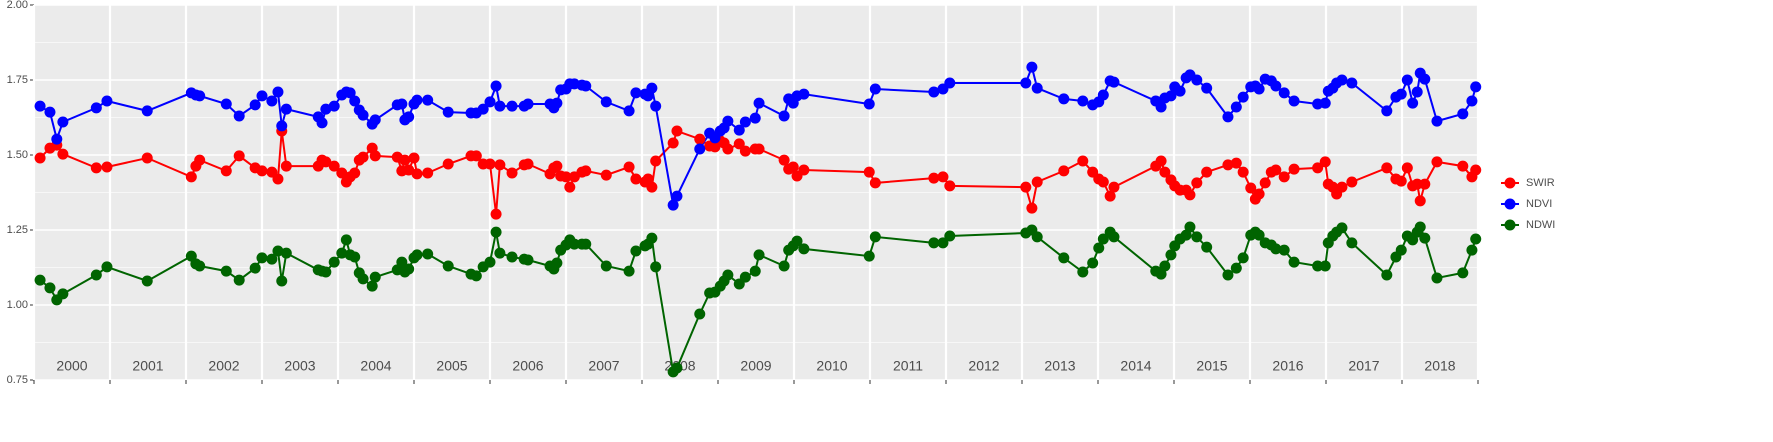 The width and height of the screenshot is (1773, 442). Describe the element at coordinates (1540, 225) in the screenshot. I see `legend-label: NDWI` at that location.